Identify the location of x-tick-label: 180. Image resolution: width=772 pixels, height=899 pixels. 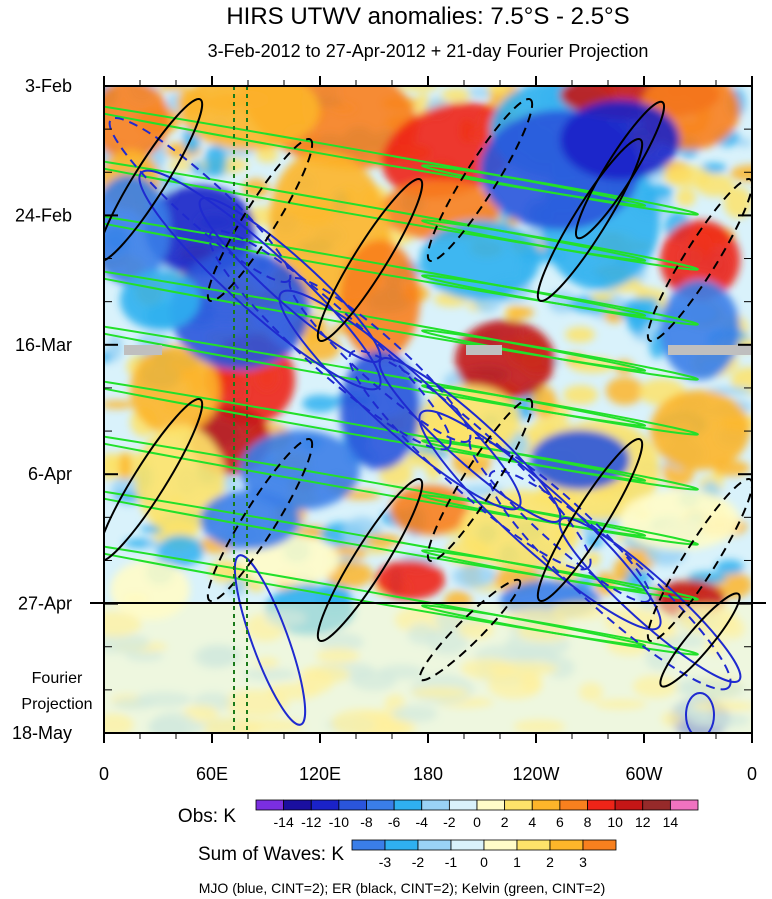
(428, 774).